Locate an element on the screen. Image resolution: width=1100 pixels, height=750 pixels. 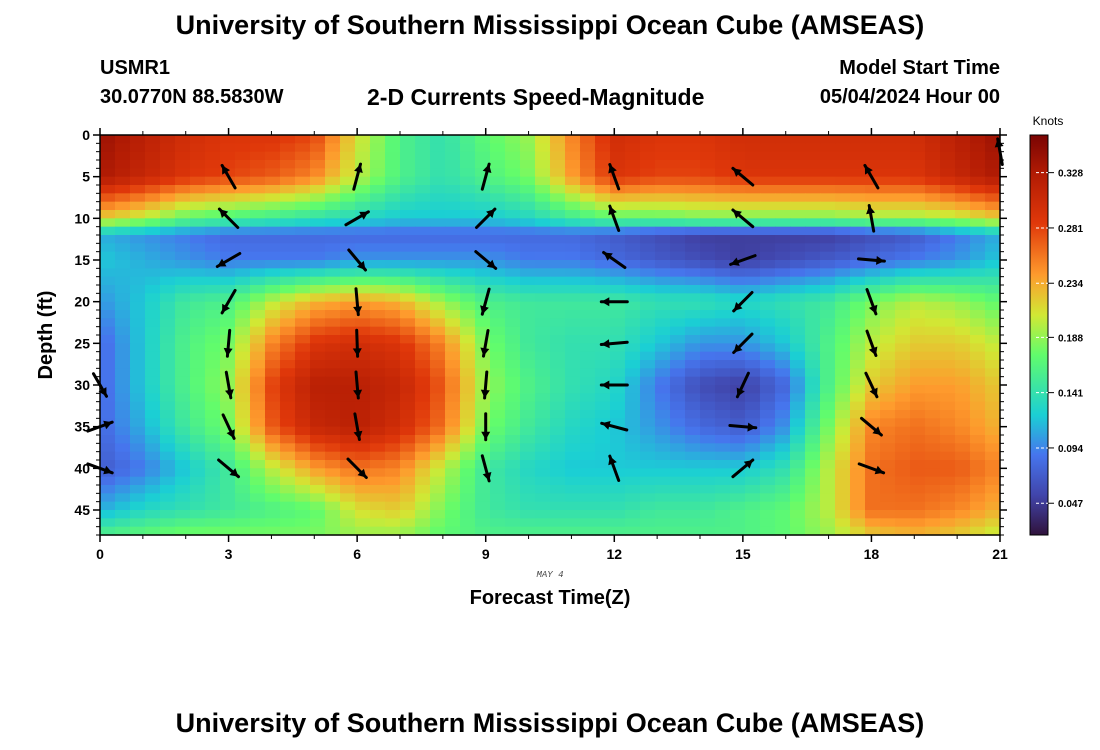
y-tick-label: 25 is located at coordinates (82, 343).